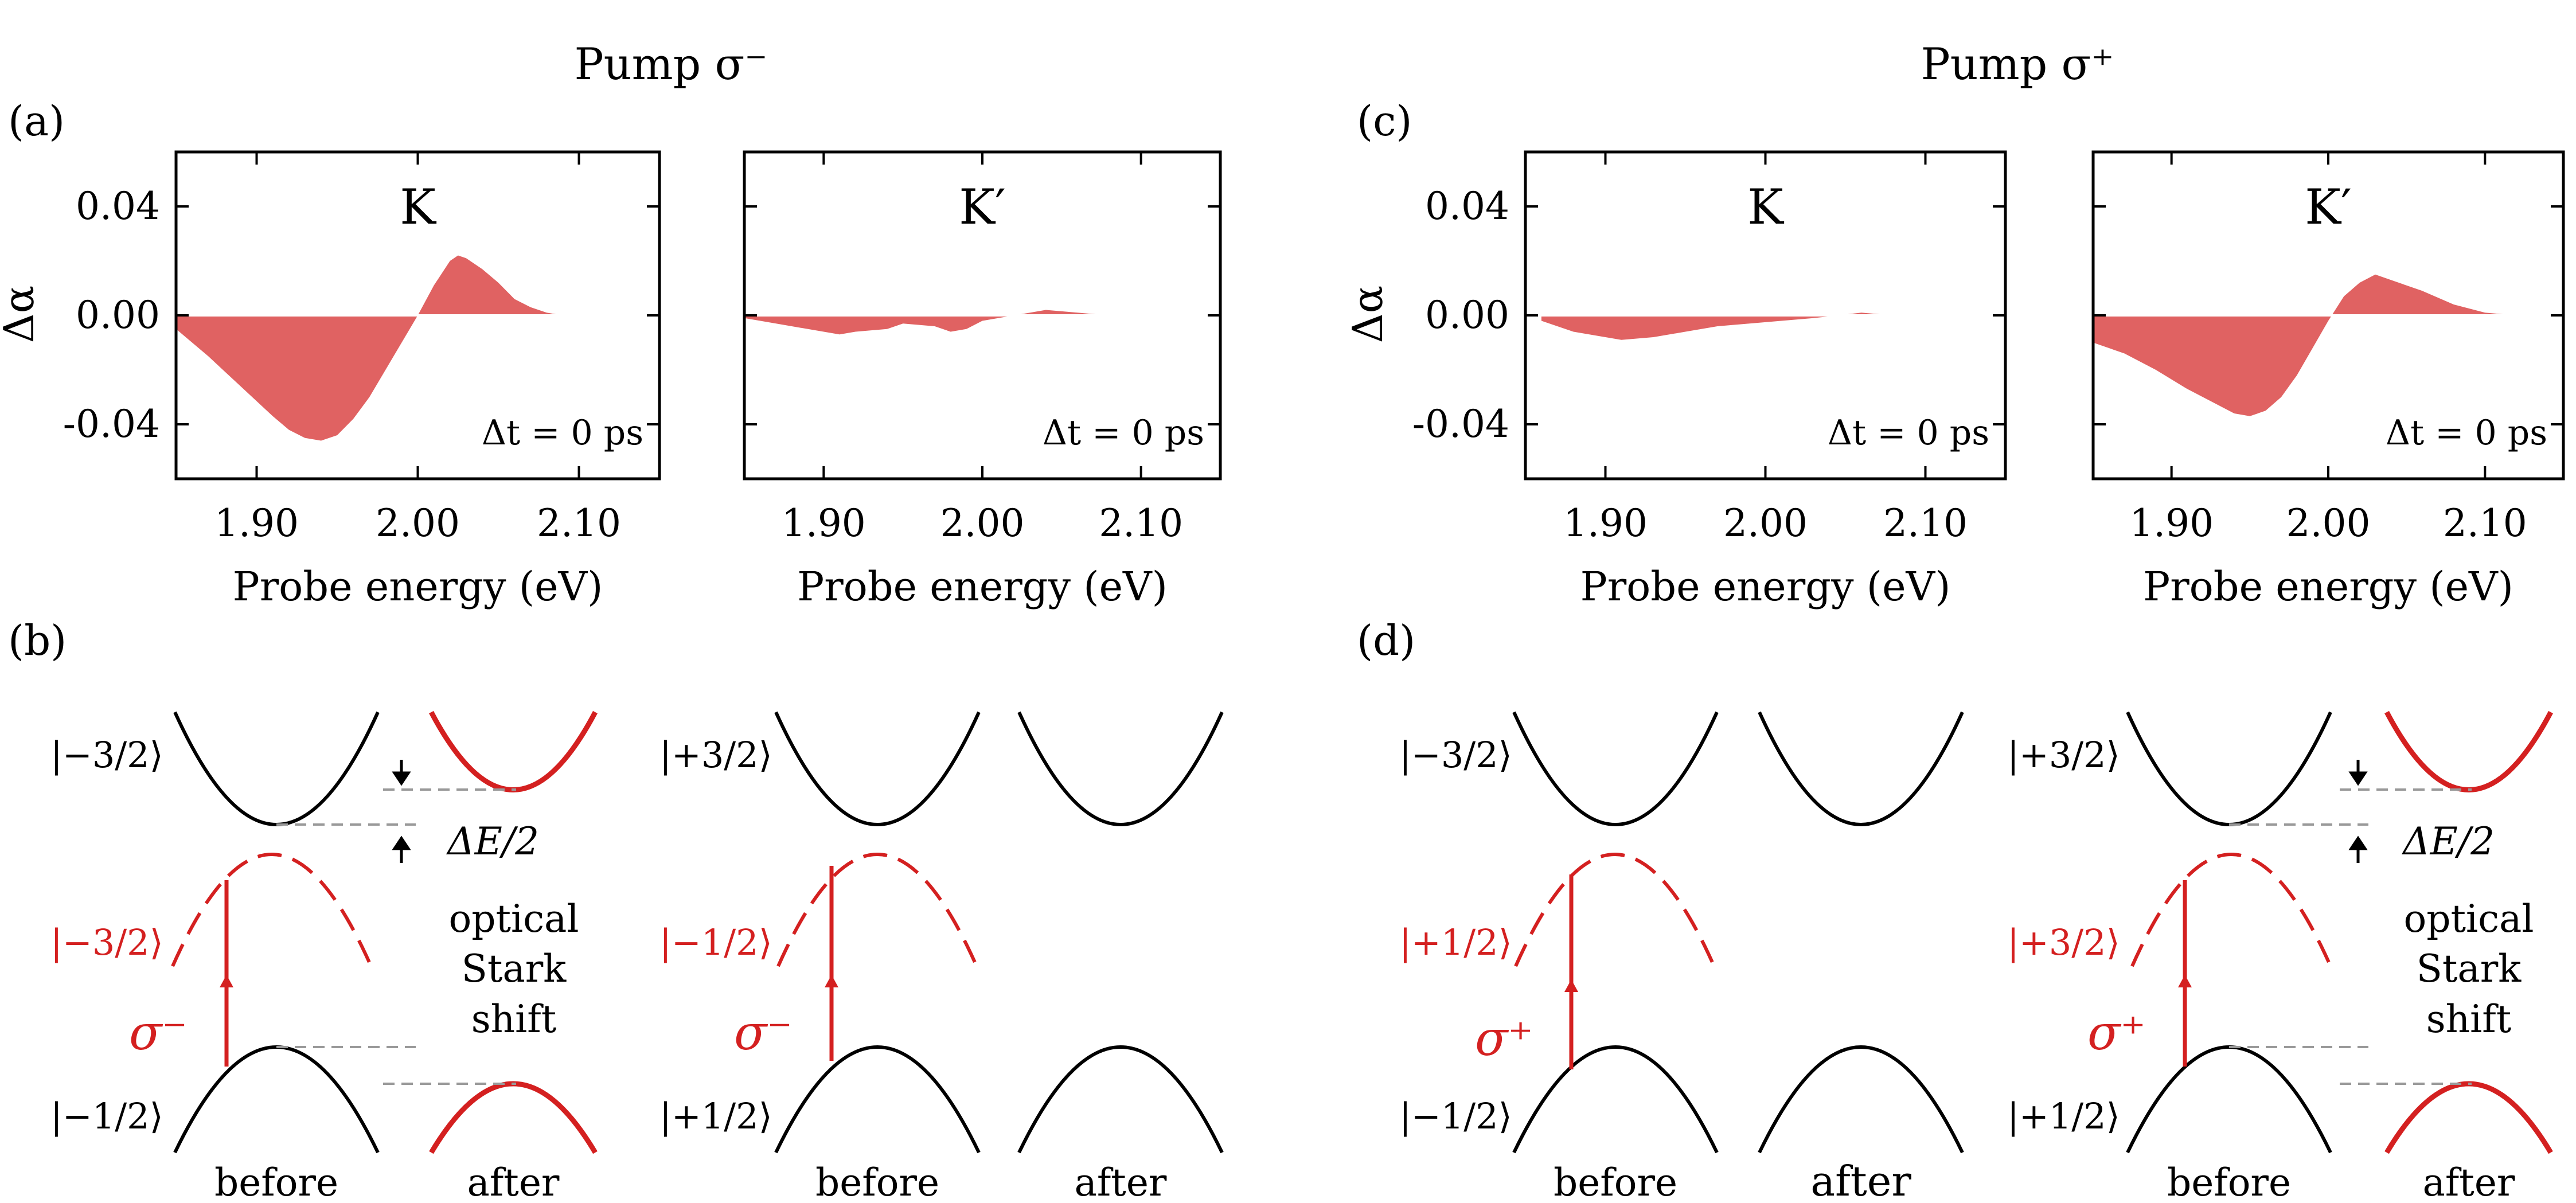 The image size is (2576, 1203). I want to click on ket-middle: |−1/2⟩, so click(716, 942).